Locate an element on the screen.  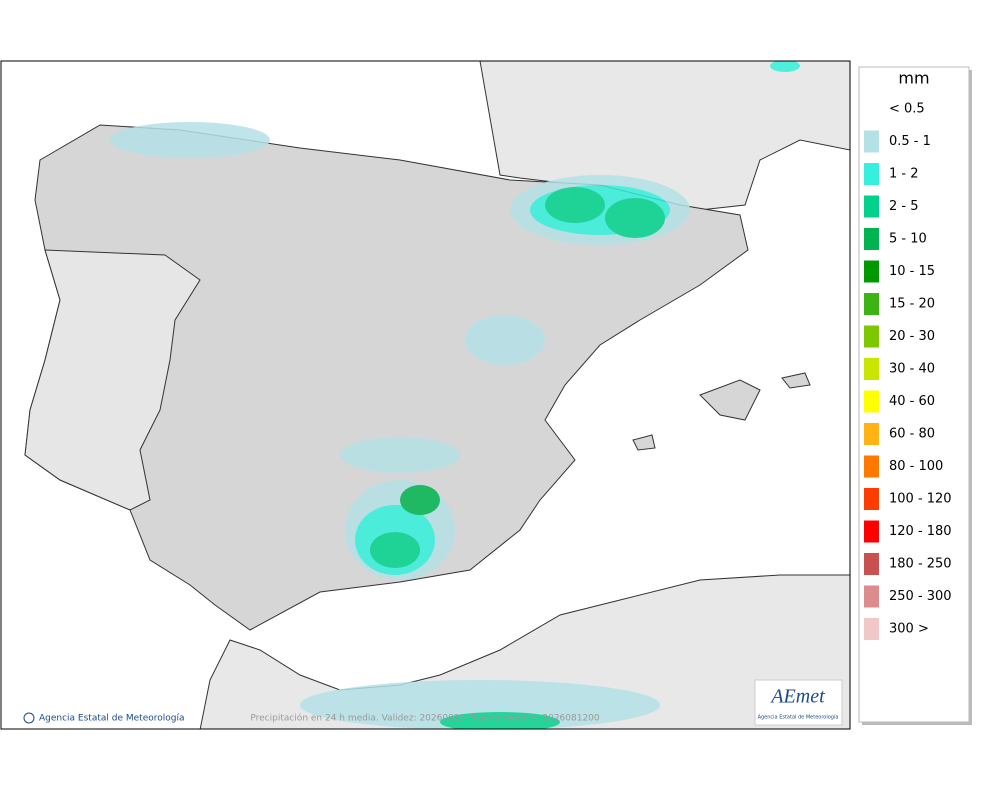
ibiza is located at coordinates (644, 442).